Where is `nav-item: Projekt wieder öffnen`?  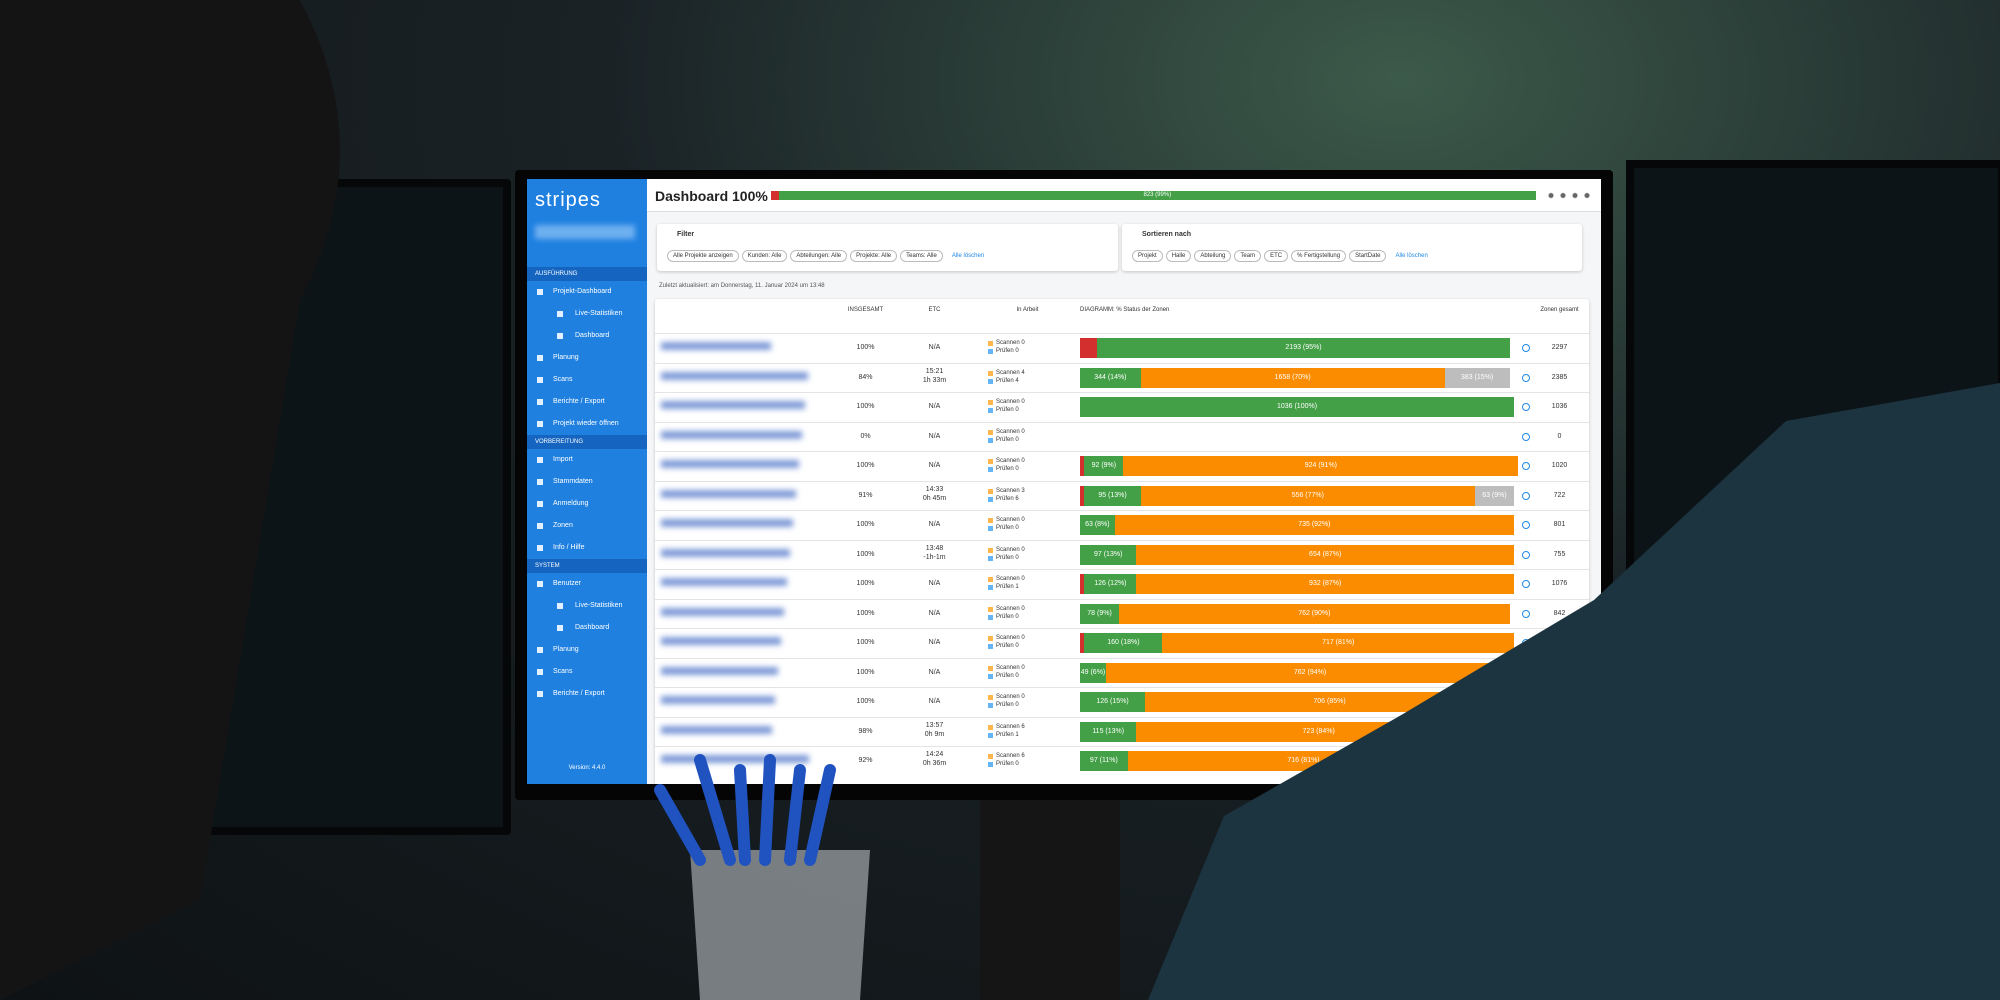 nav-item: Projekt wieder öffnen is located at coordinates (587, 424).